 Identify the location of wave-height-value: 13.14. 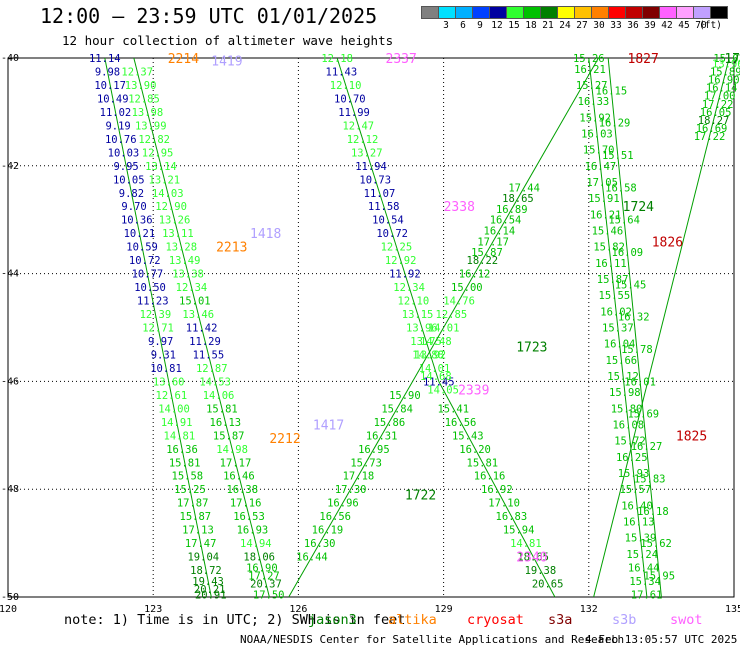
(161, 167).